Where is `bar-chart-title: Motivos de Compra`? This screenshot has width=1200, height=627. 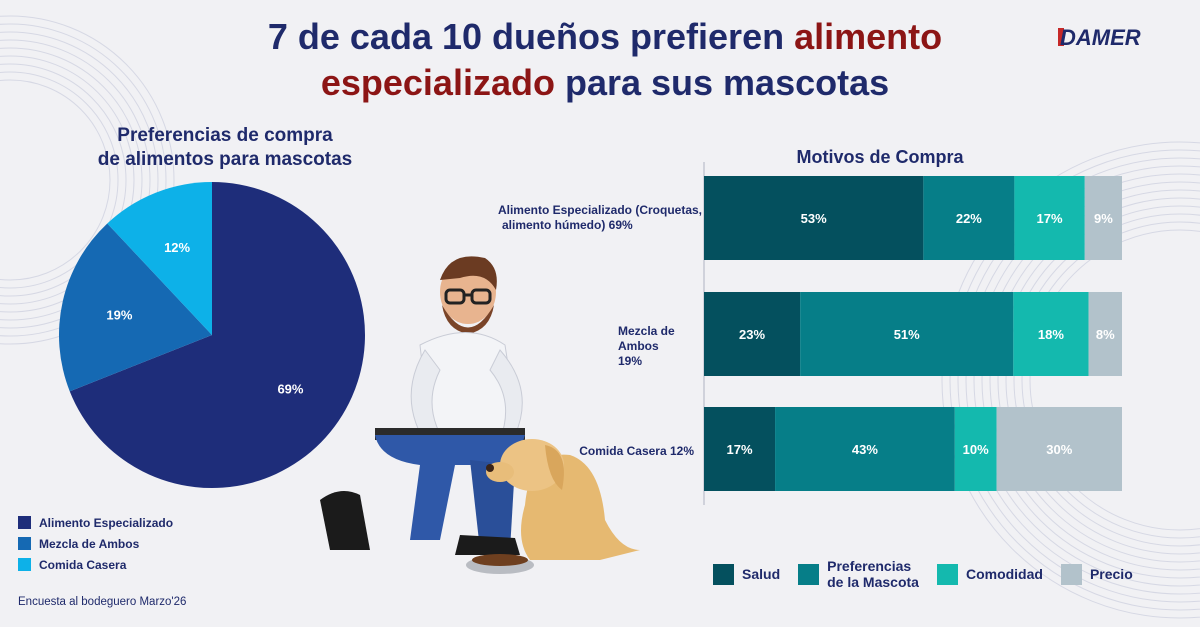
bar-chart-title: Motivos de Compra is located at coordinates (880, 157).